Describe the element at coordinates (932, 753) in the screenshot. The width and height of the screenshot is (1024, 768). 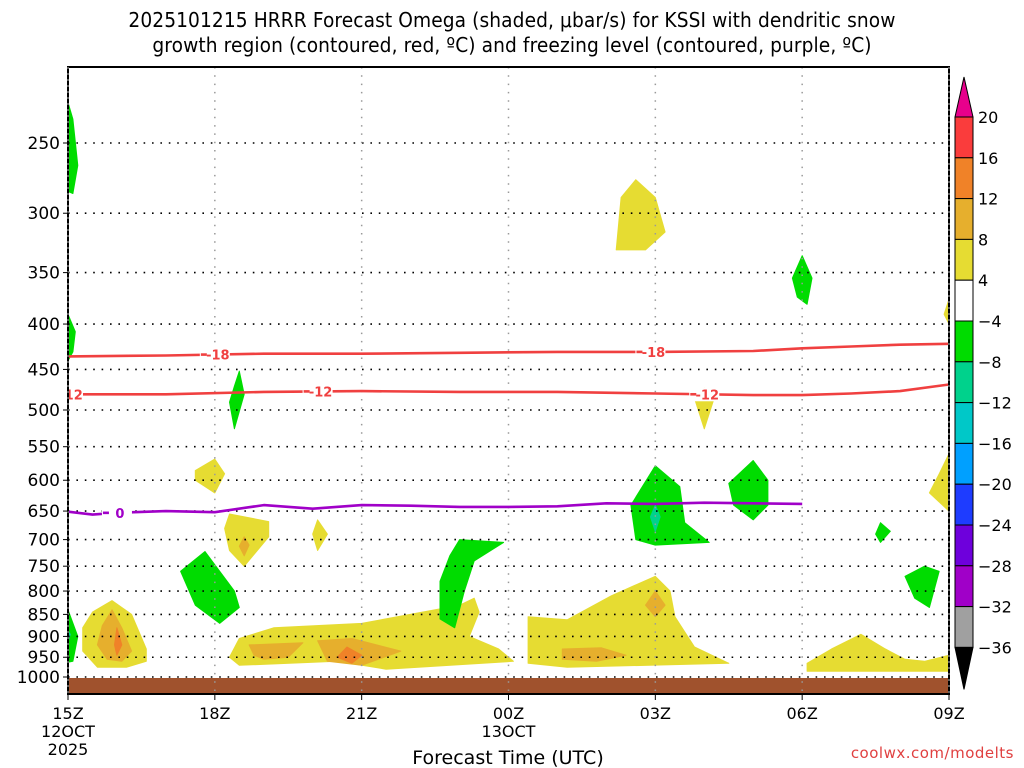
I see `watermark-link: coolwx.com/modelts` at that location.